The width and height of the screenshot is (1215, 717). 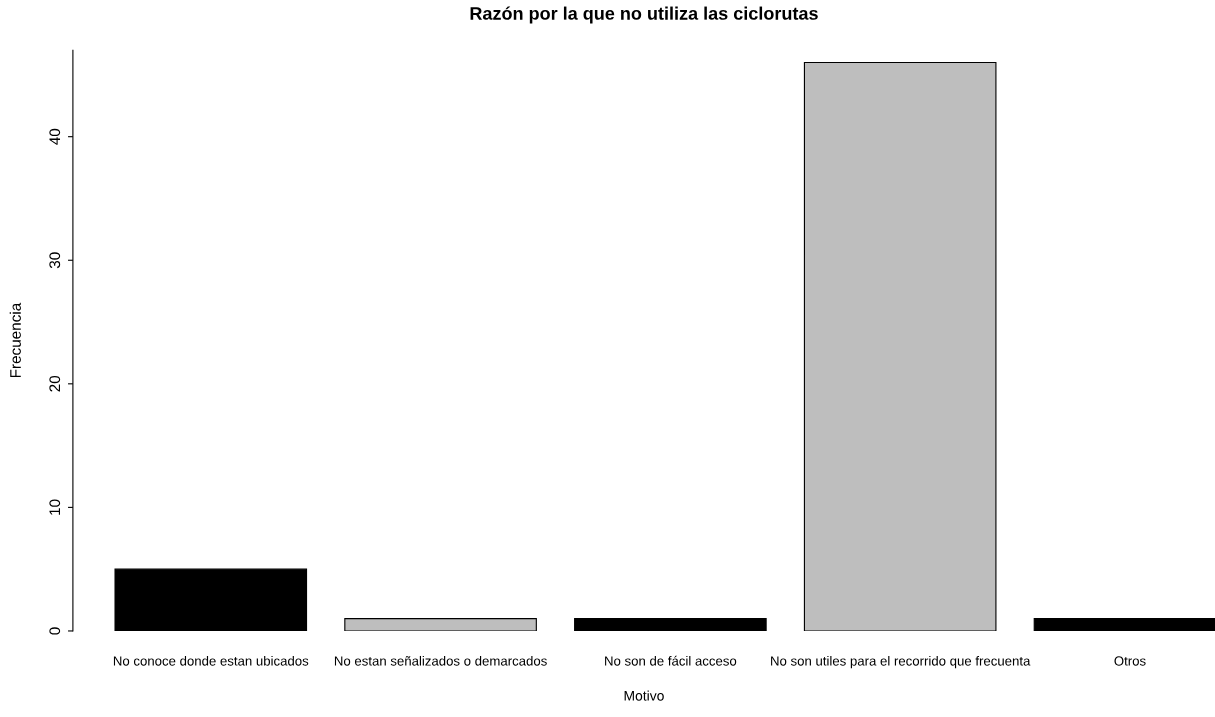 I want to click on y-tick-label: 10, so click(x=55, y=507).